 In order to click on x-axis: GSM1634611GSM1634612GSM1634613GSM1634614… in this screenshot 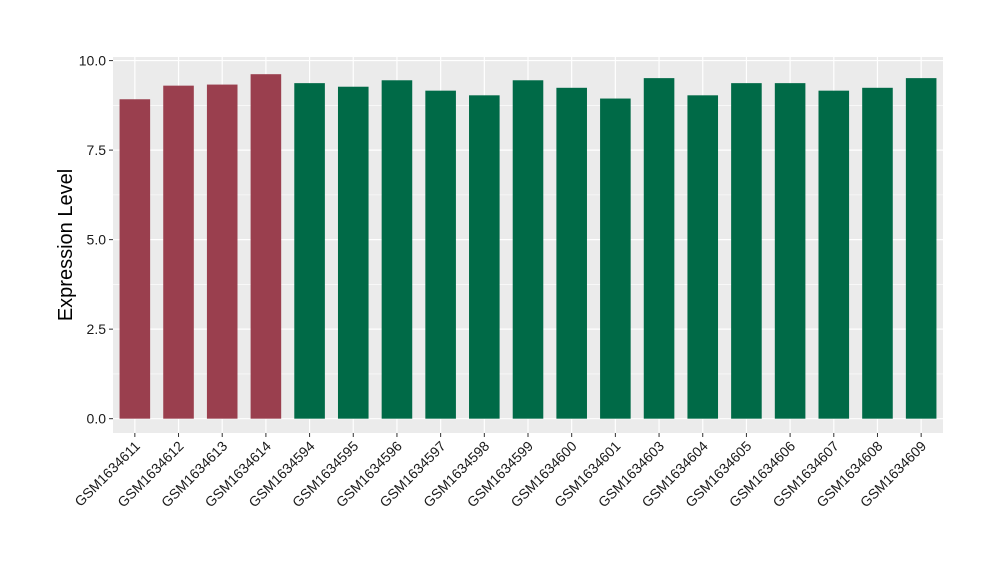, I will do `click(500, 471)`.